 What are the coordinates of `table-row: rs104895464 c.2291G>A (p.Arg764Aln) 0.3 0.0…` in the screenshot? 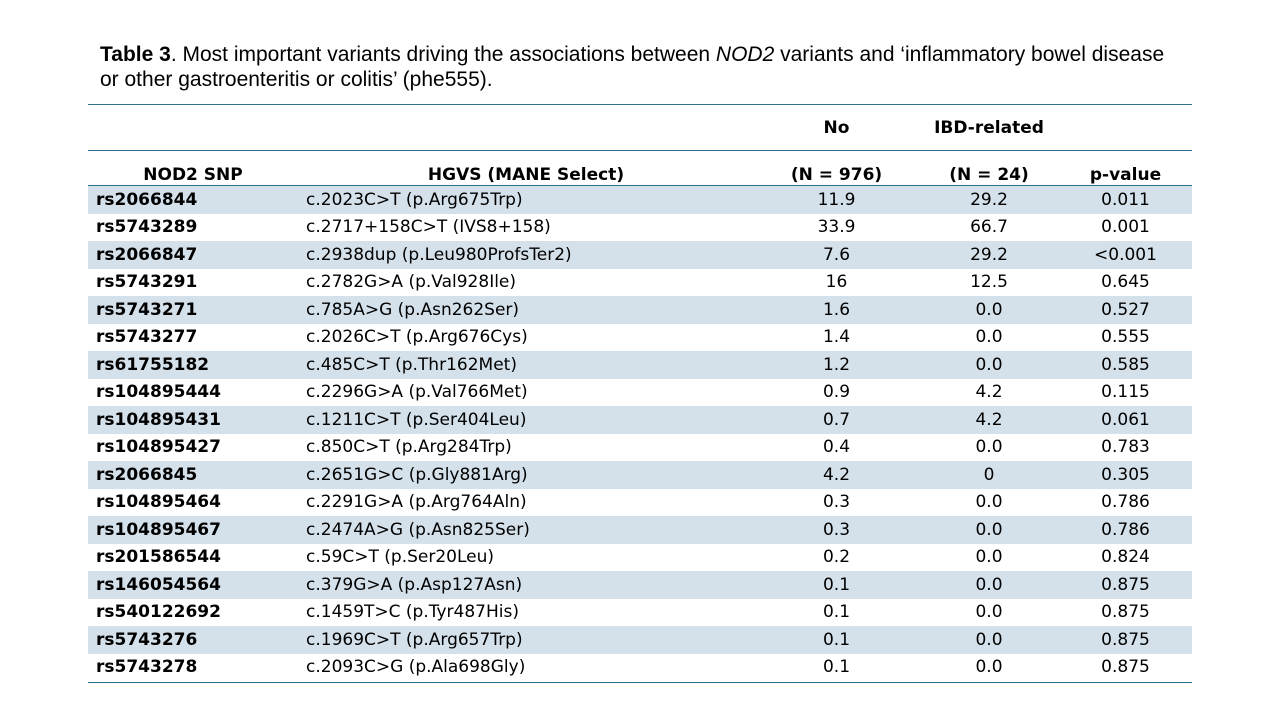 It's located at (640, 502).